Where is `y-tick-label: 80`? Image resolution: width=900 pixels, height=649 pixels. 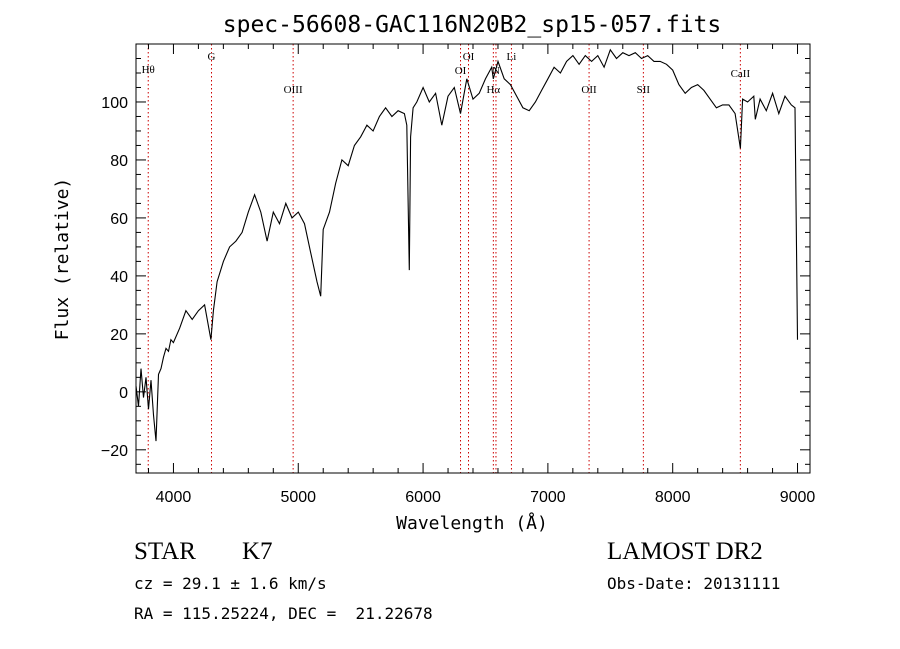 y-tick-label: 80 is located at coordinates (119, 161).